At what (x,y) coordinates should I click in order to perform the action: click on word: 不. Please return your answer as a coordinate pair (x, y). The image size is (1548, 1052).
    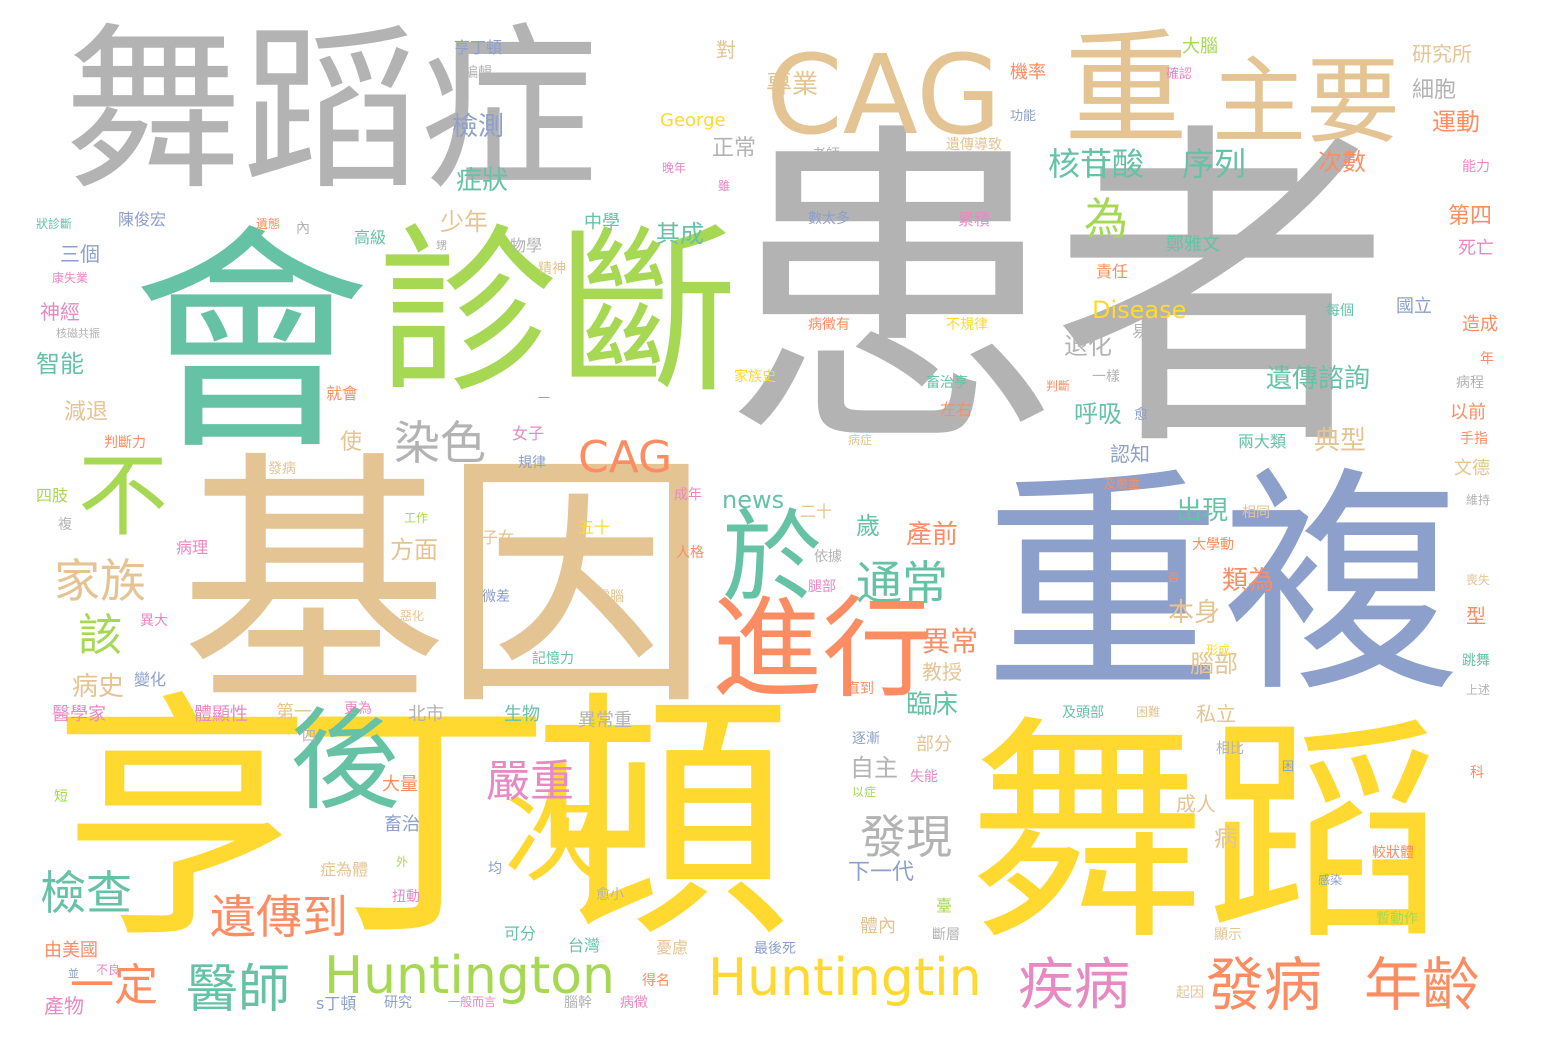
    Looking at the image, I should click on (123, 496).